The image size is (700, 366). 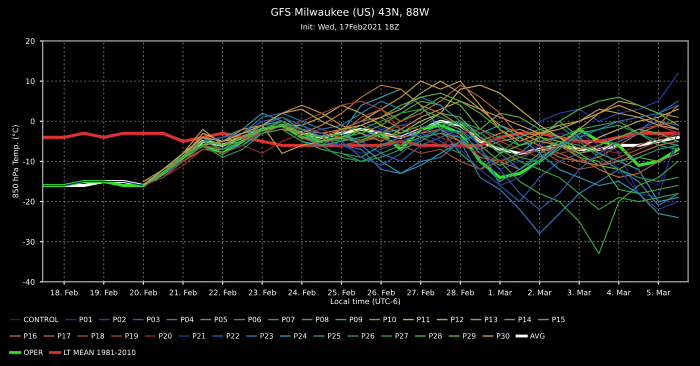 What do you see at coordinates (350, 13) in the screenshot?
I see `chart-title: GFS Milwaukee (US) 43N, 88W` at bounding box center [350, 13].